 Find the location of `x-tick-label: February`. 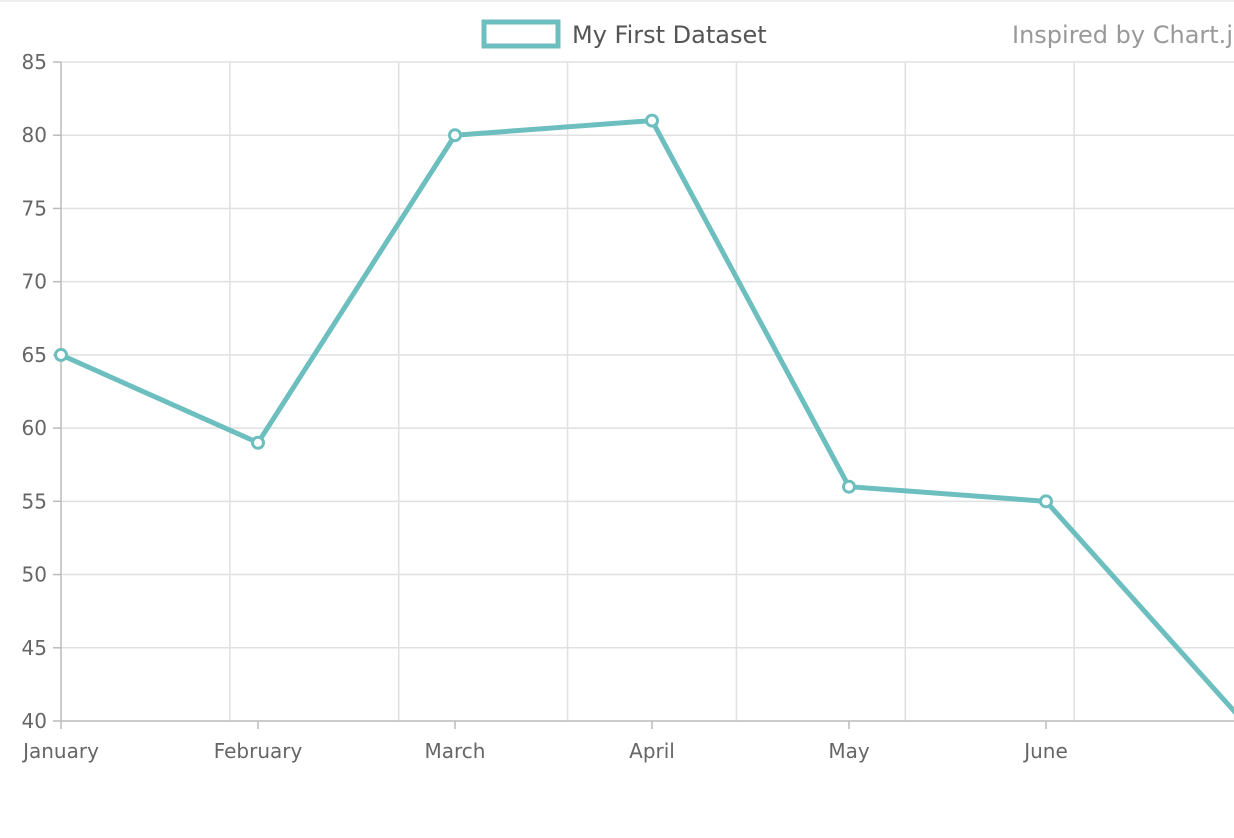

x-tick-label: February is located at coordinates (258, 751).